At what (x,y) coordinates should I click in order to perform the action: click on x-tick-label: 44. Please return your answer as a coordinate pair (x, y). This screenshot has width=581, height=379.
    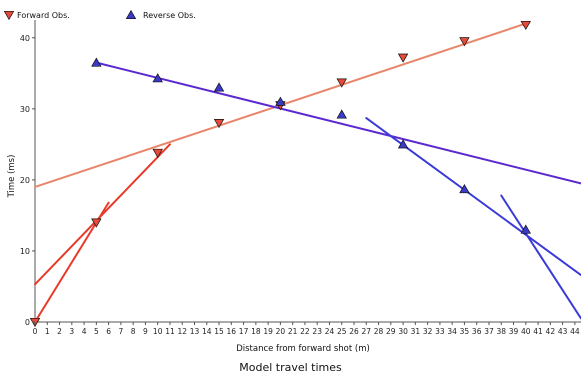
    Looking at the image, I should click on (575, 331).